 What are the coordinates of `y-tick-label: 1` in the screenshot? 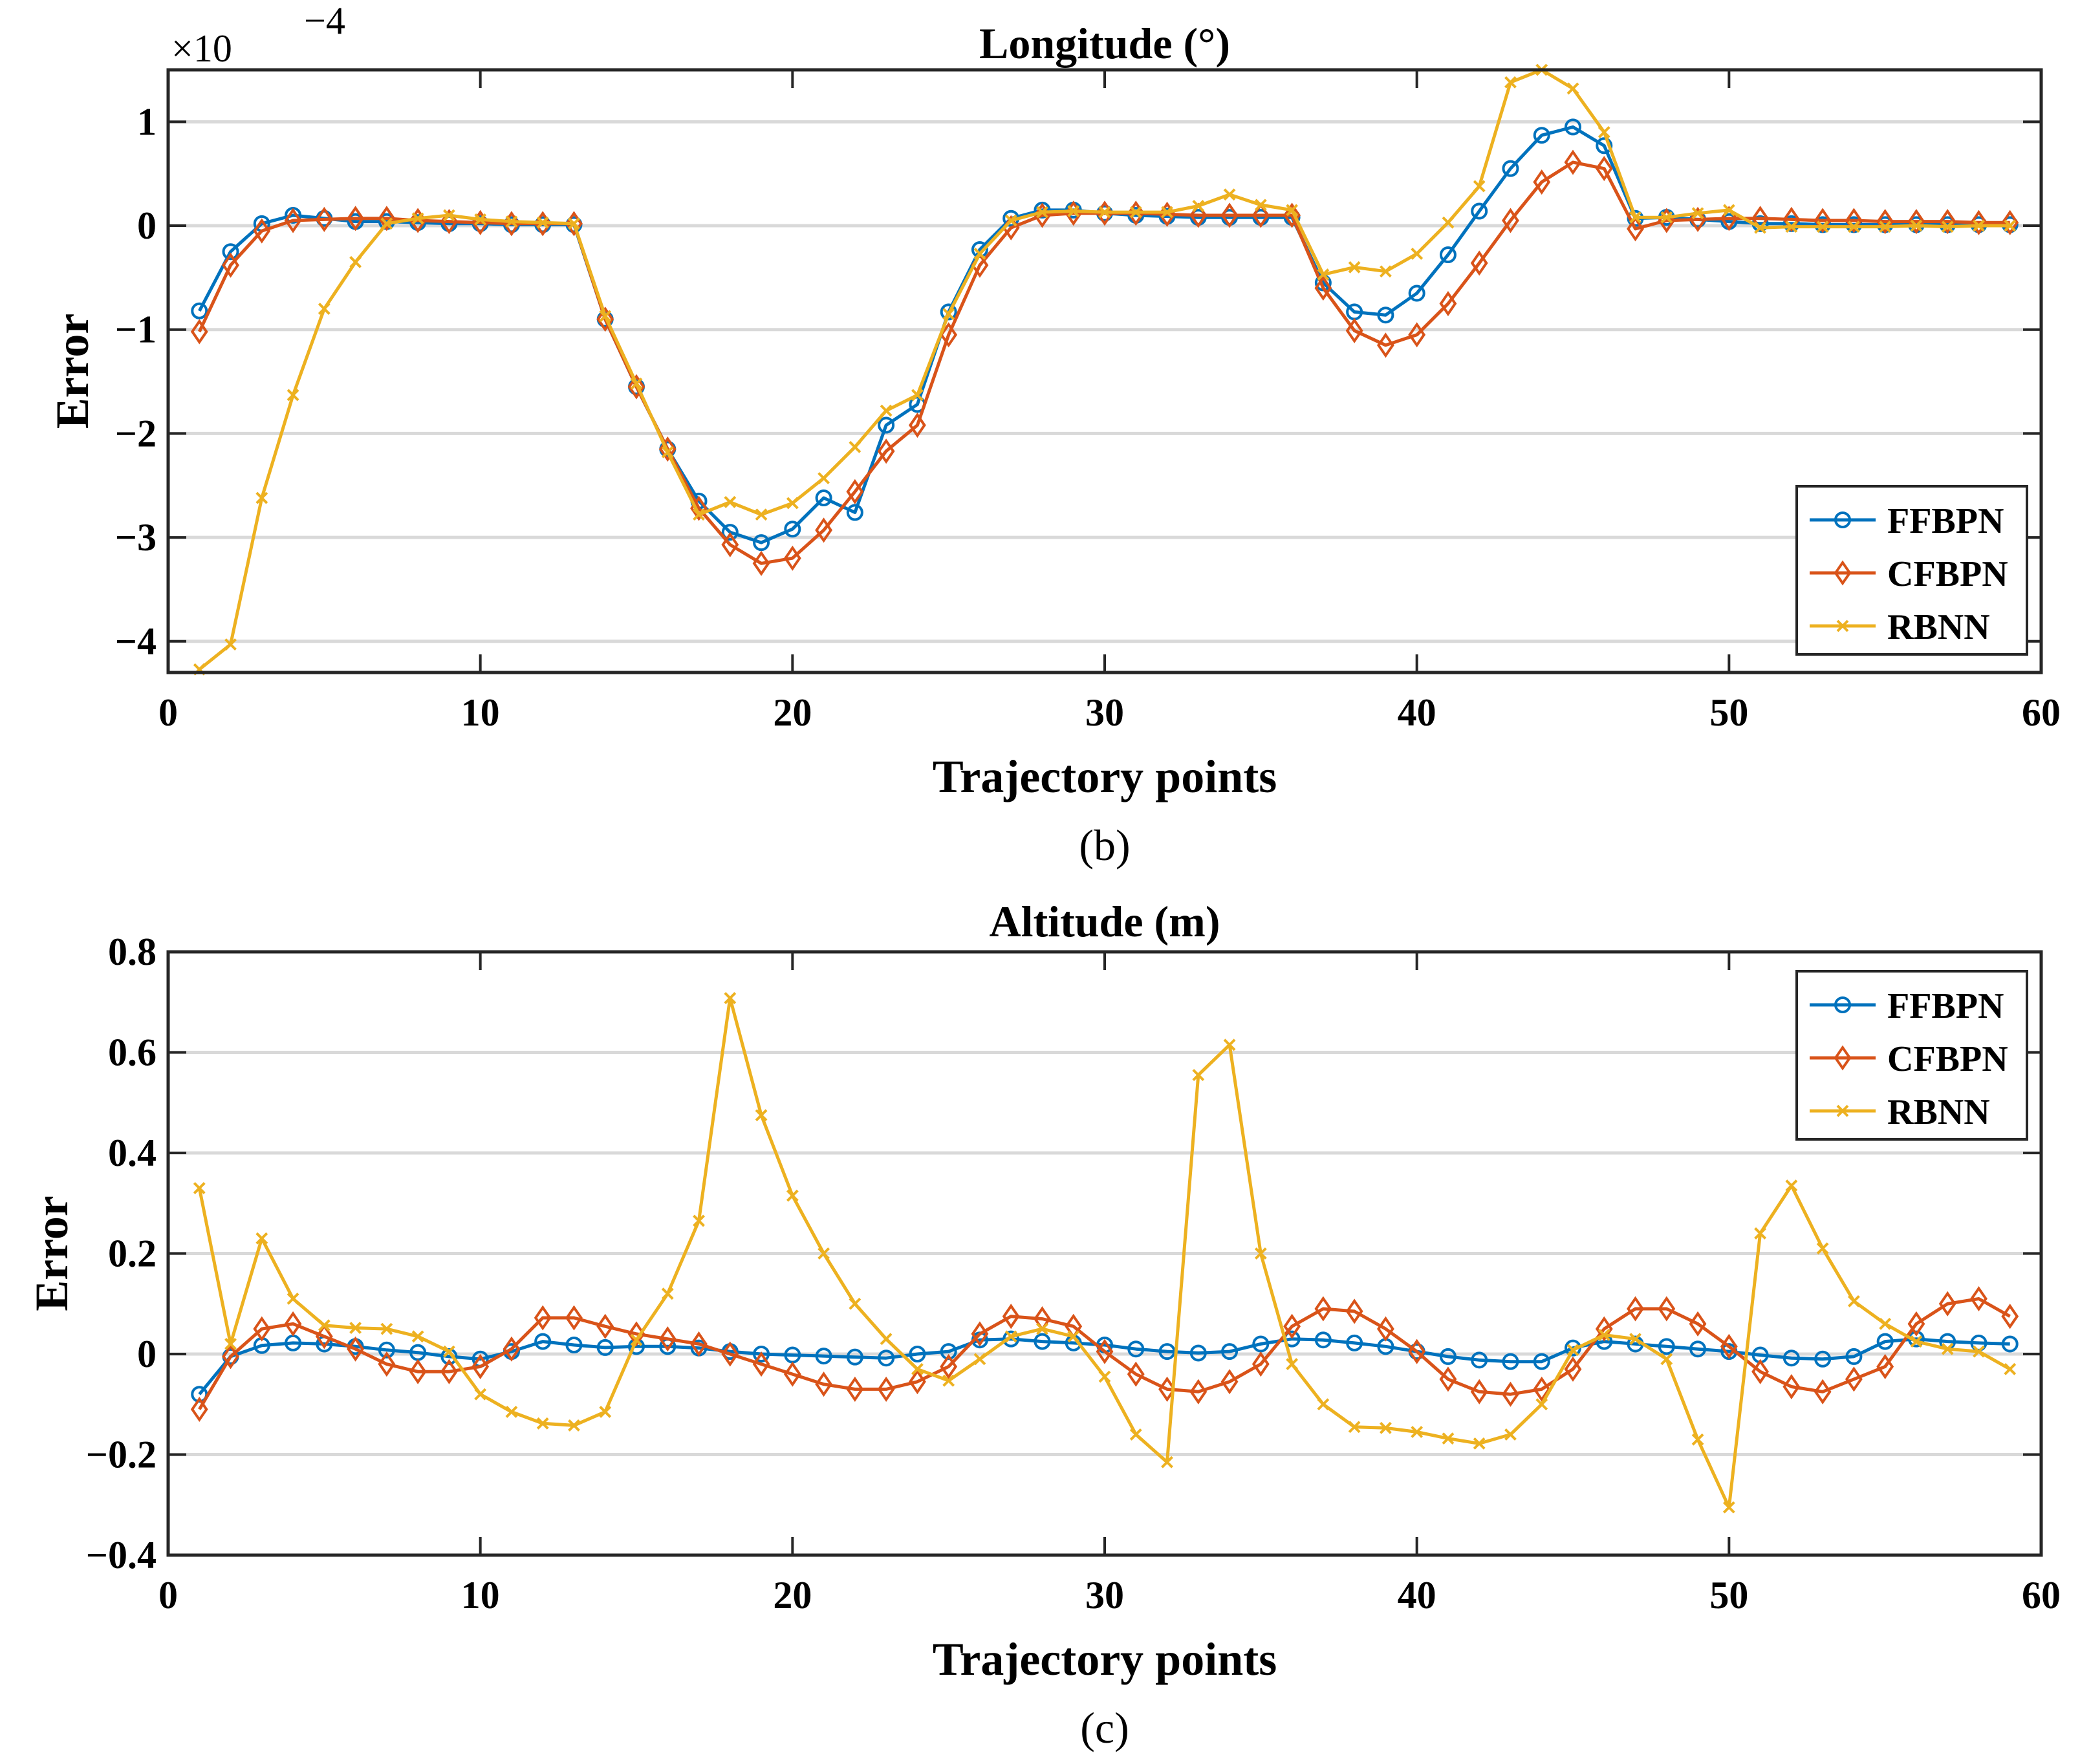 It's located at (147, 122).